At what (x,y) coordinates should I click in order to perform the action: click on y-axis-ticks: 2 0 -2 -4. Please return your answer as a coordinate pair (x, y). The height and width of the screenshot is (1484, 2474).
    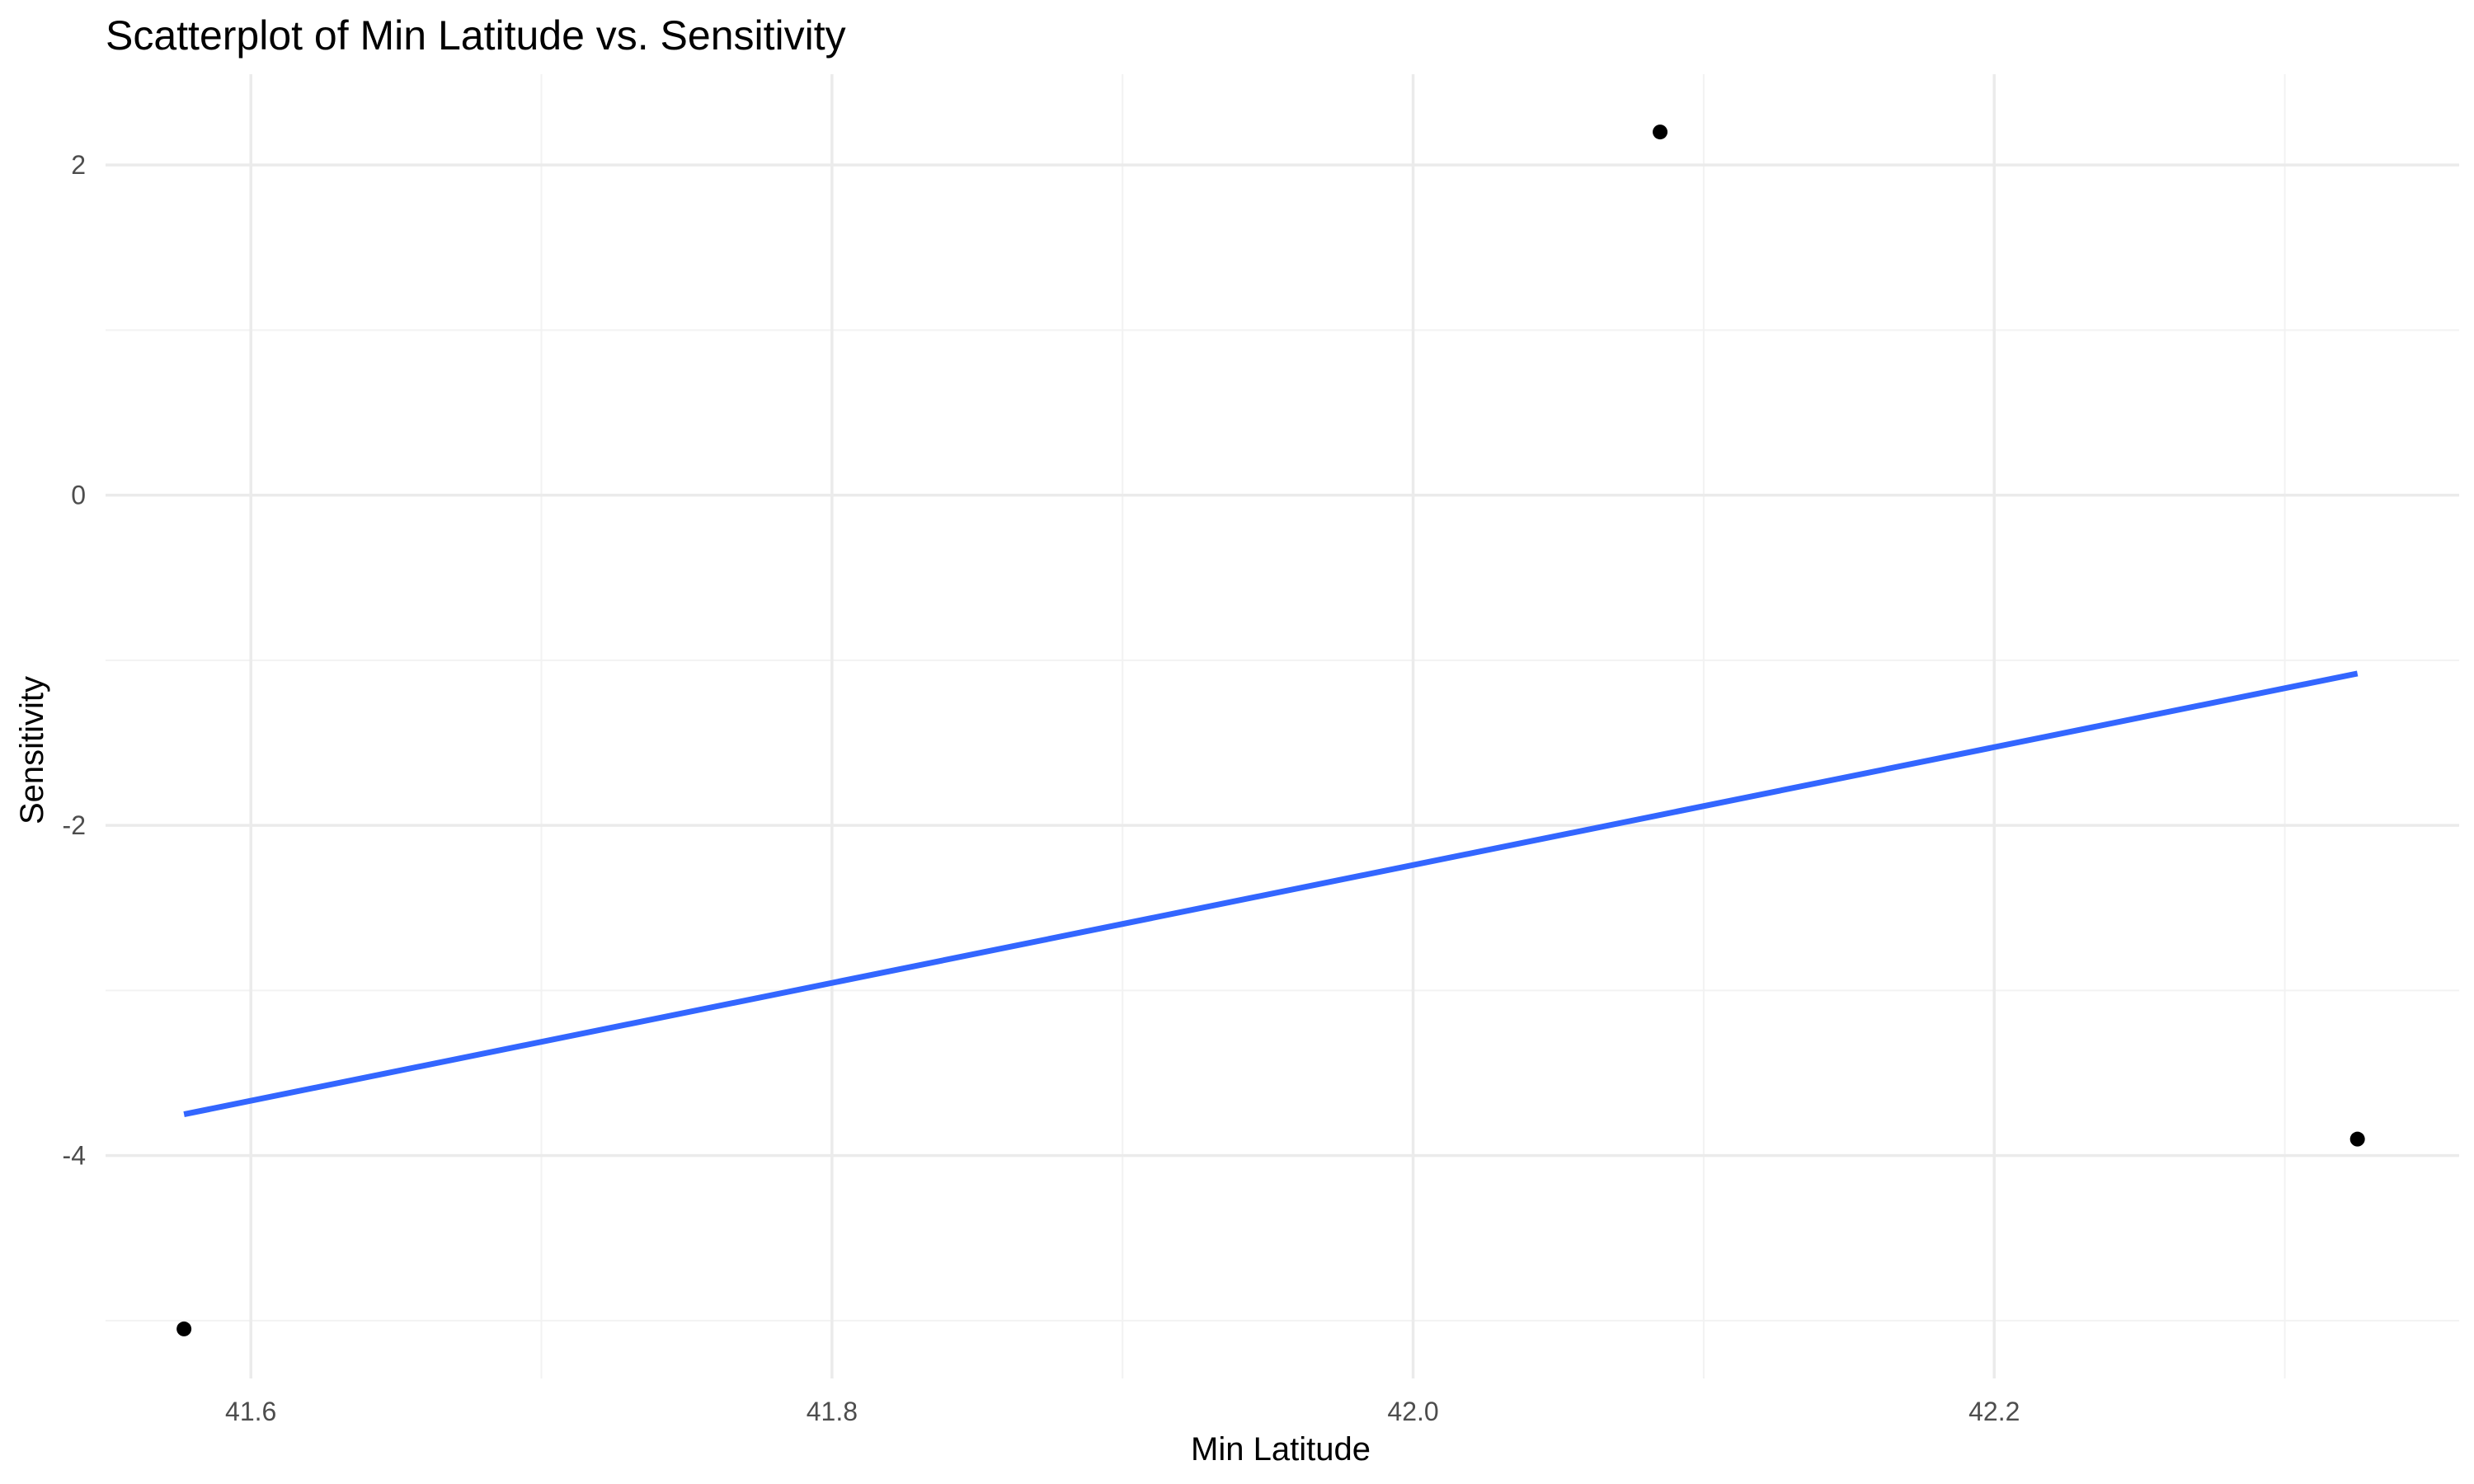
    Looking at the image, I should click on (74, 660).